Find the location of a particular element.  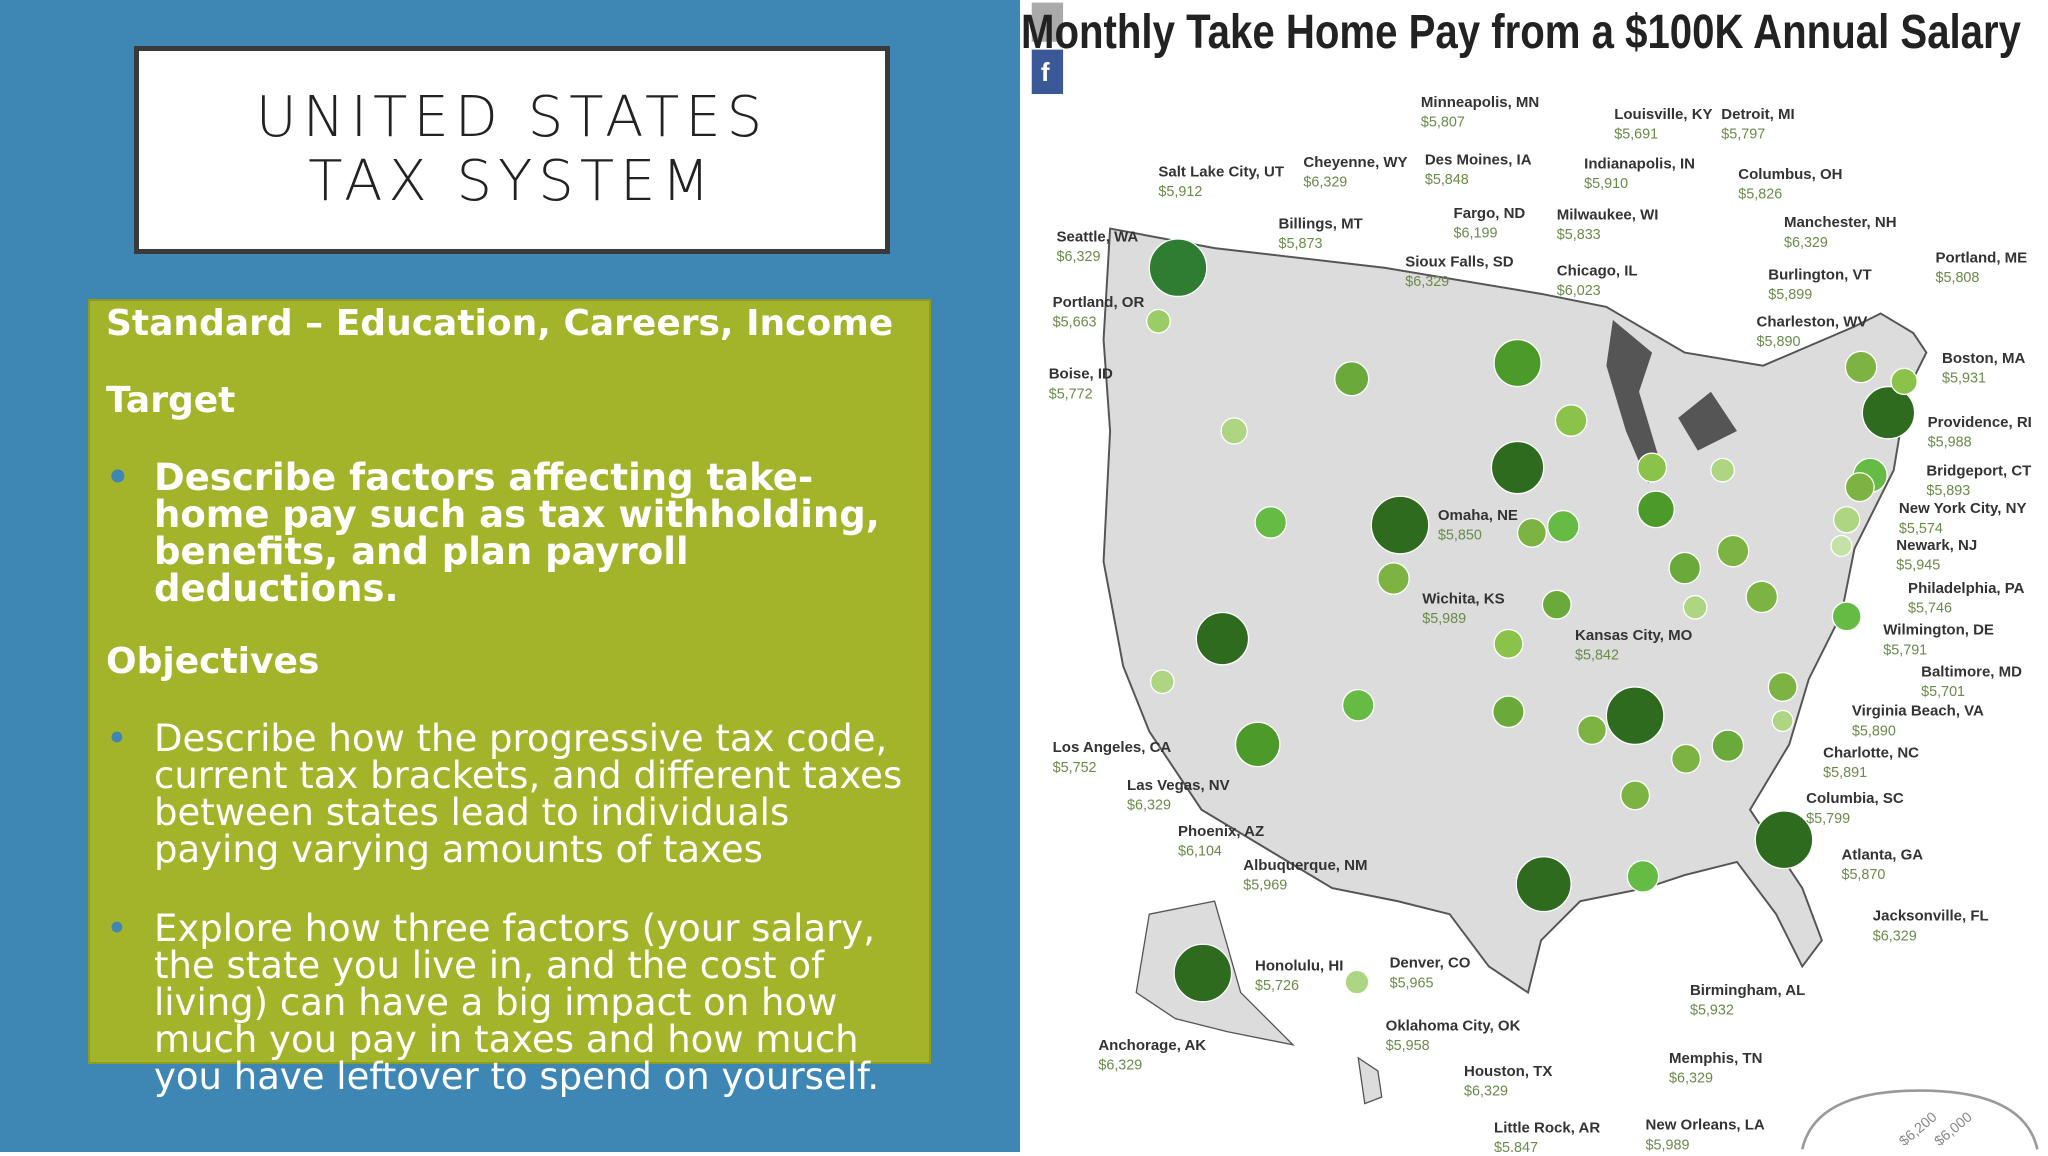

city-pay: $5,891 is located at coordinates (1845, 773).